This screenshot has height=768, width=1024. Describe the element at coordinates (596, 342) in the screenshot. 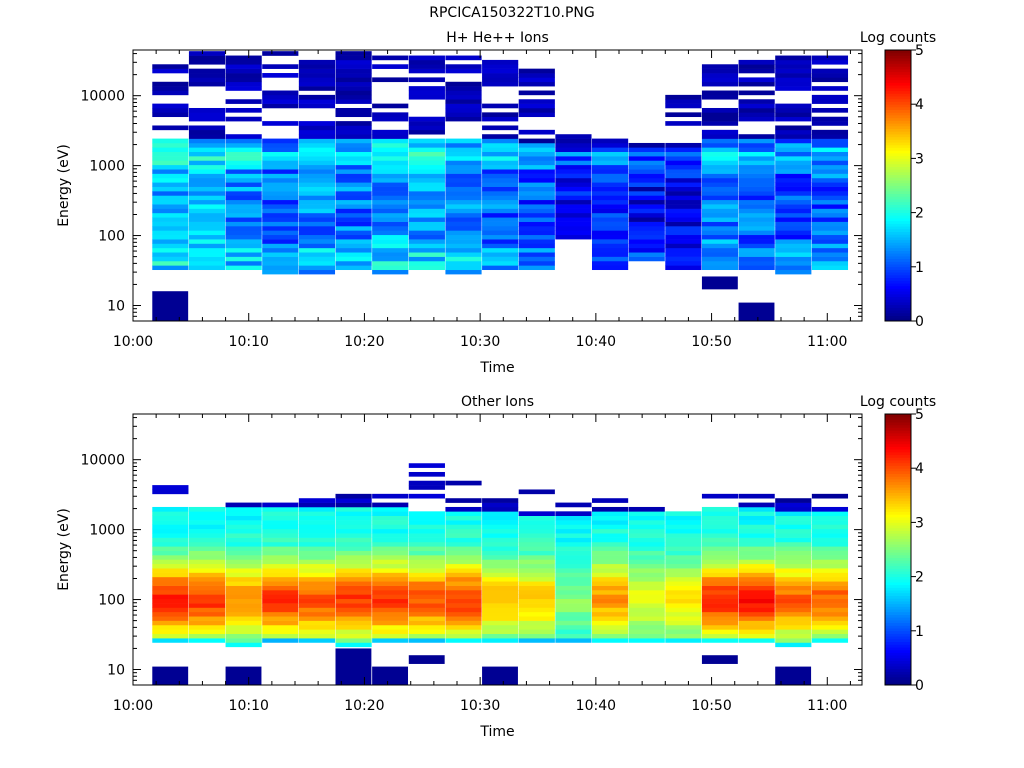

I see `x-tick-label: 10:40` at that location.